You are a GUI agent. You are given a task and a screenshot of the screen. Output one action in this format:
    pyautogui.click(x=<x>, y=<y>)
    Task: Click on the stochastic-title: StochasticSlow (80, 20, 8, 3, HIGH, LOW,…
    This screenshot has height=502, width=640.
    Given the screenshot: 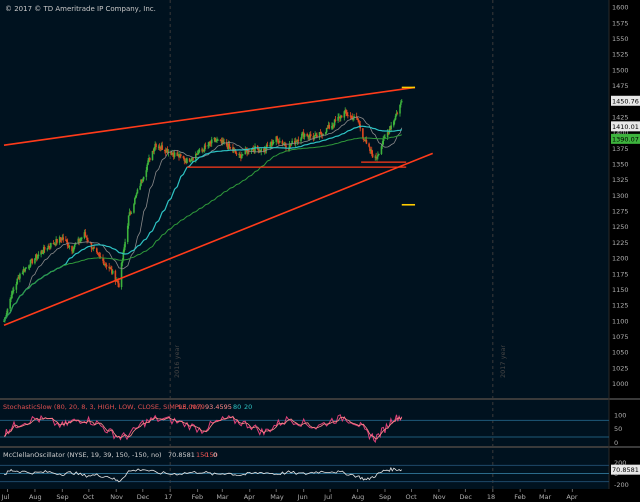 What is the action you would take?
    pyautogui.click(x=102, y=407)
    